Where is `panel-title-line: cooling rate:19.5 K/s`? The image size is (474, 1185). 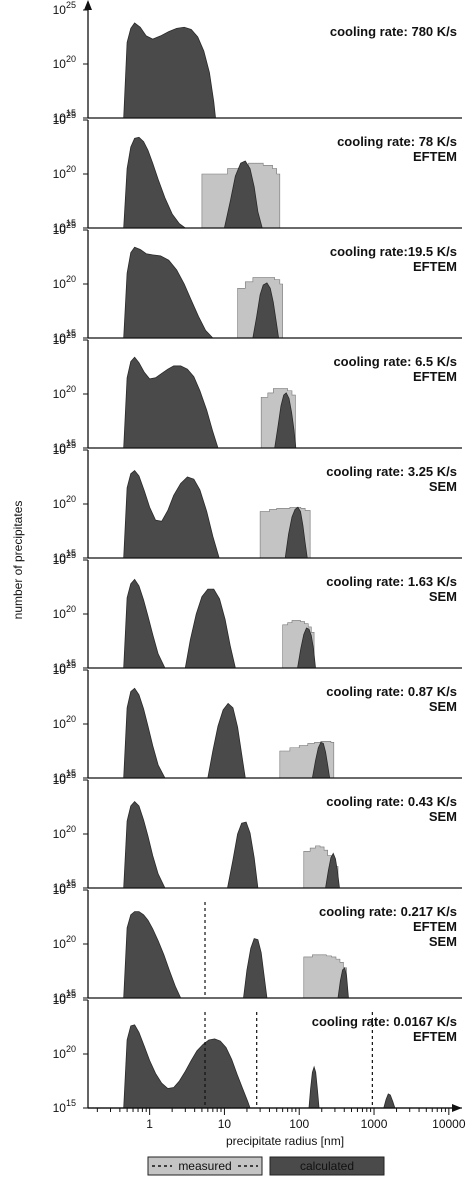 panel-title-line: cooling rate:19.5 K/s is located at coordinates (393, 251).